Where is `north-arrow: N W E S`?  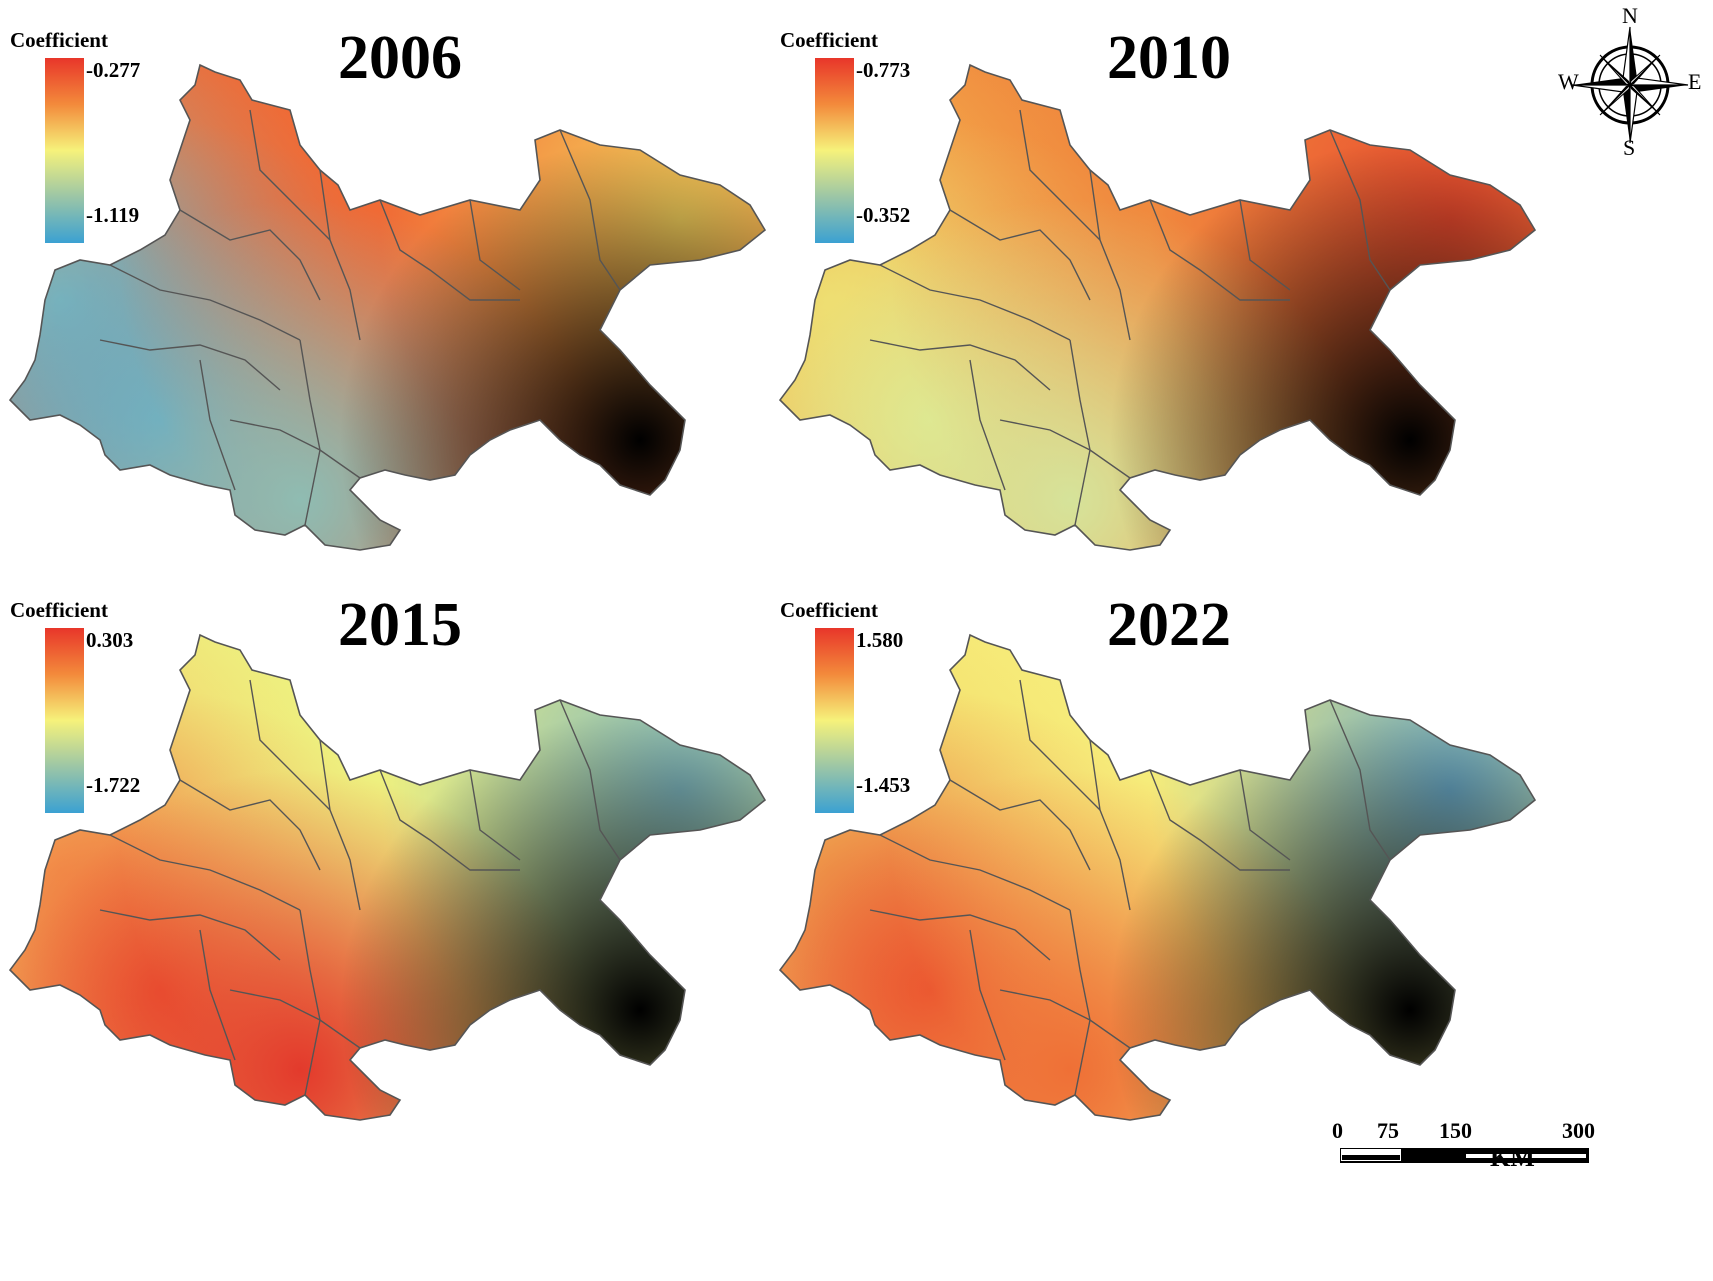 north-arrow: N W E S is located at coordinates (1630, 85).